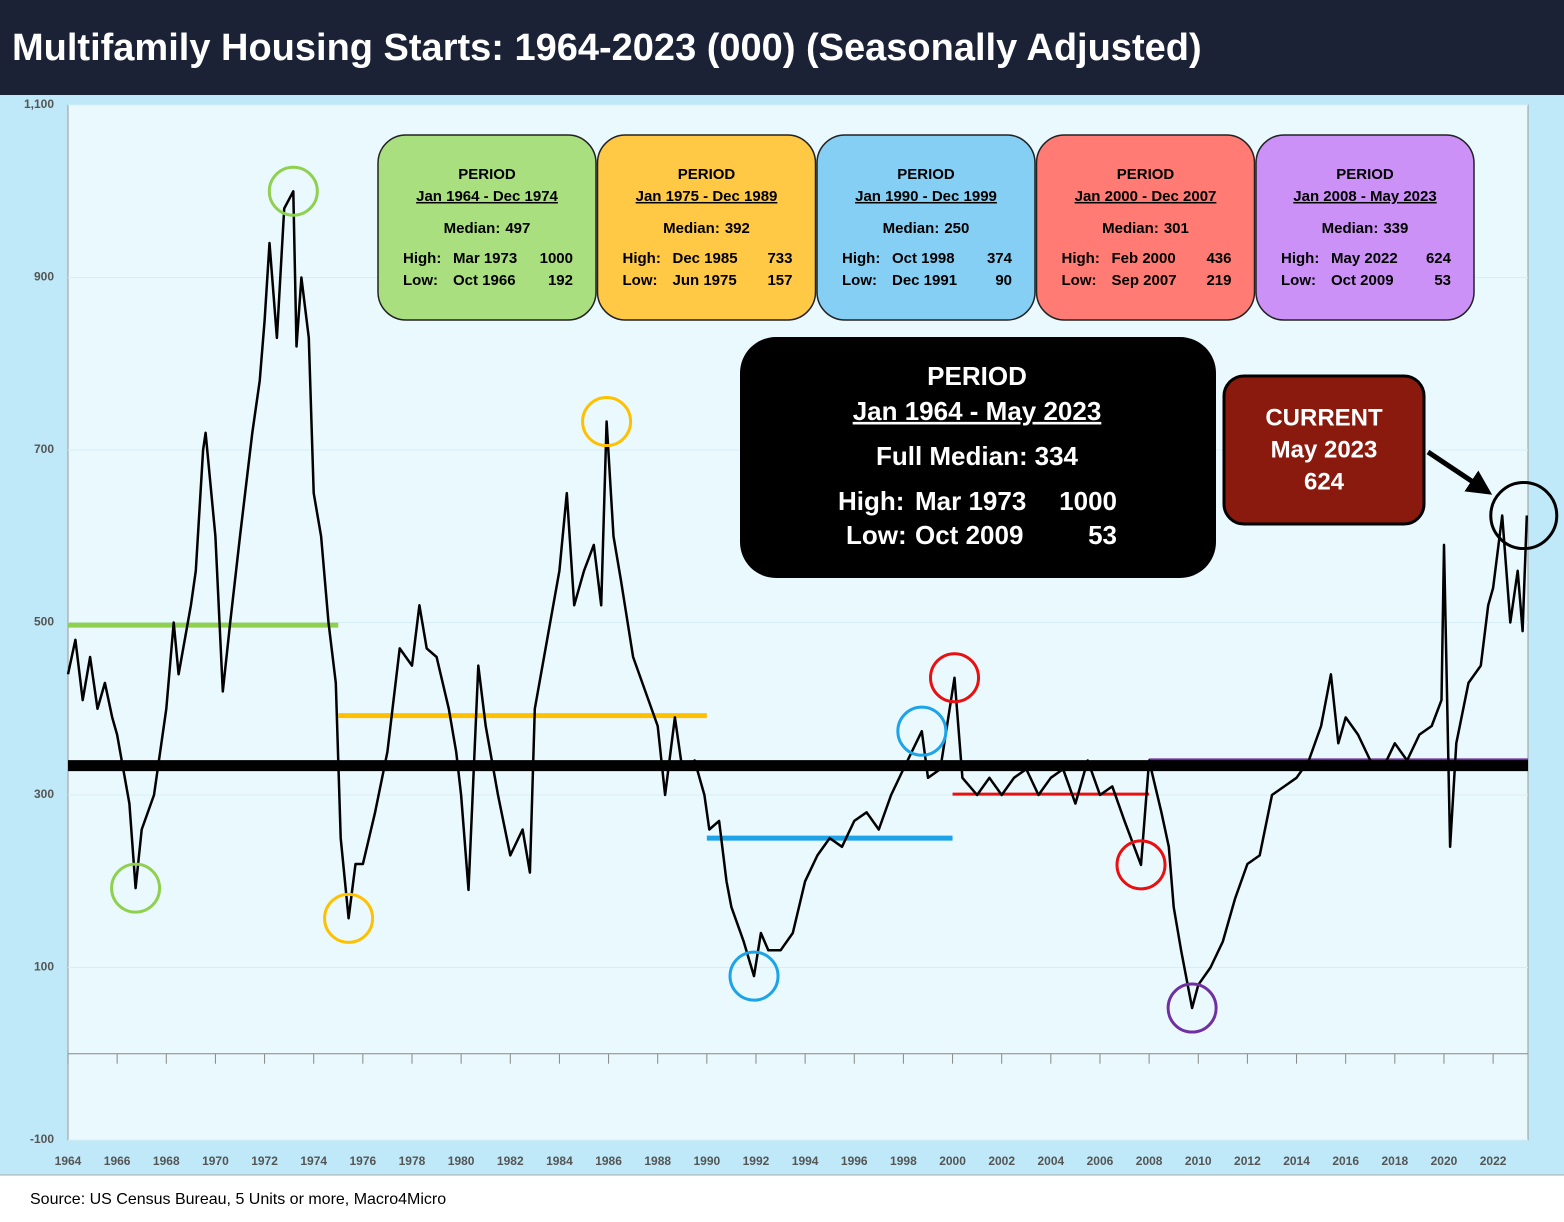  What do you see at coordinates (977, 376) in the screenshot?
I see `full-title: PERIOD` at bounding box center [977, 376].